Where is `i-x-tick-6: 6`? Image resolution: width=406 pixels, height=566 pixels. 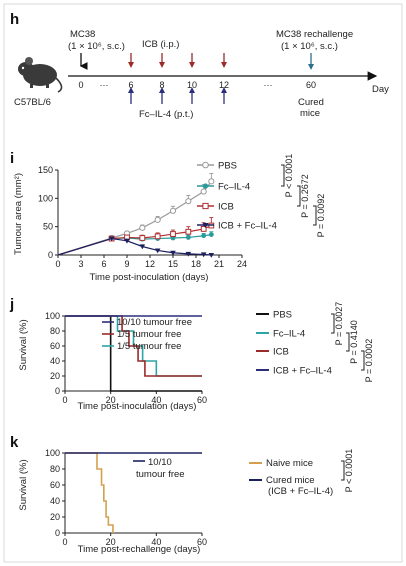 i-x-tick-6: 6 is located at coordinates (103, 264).